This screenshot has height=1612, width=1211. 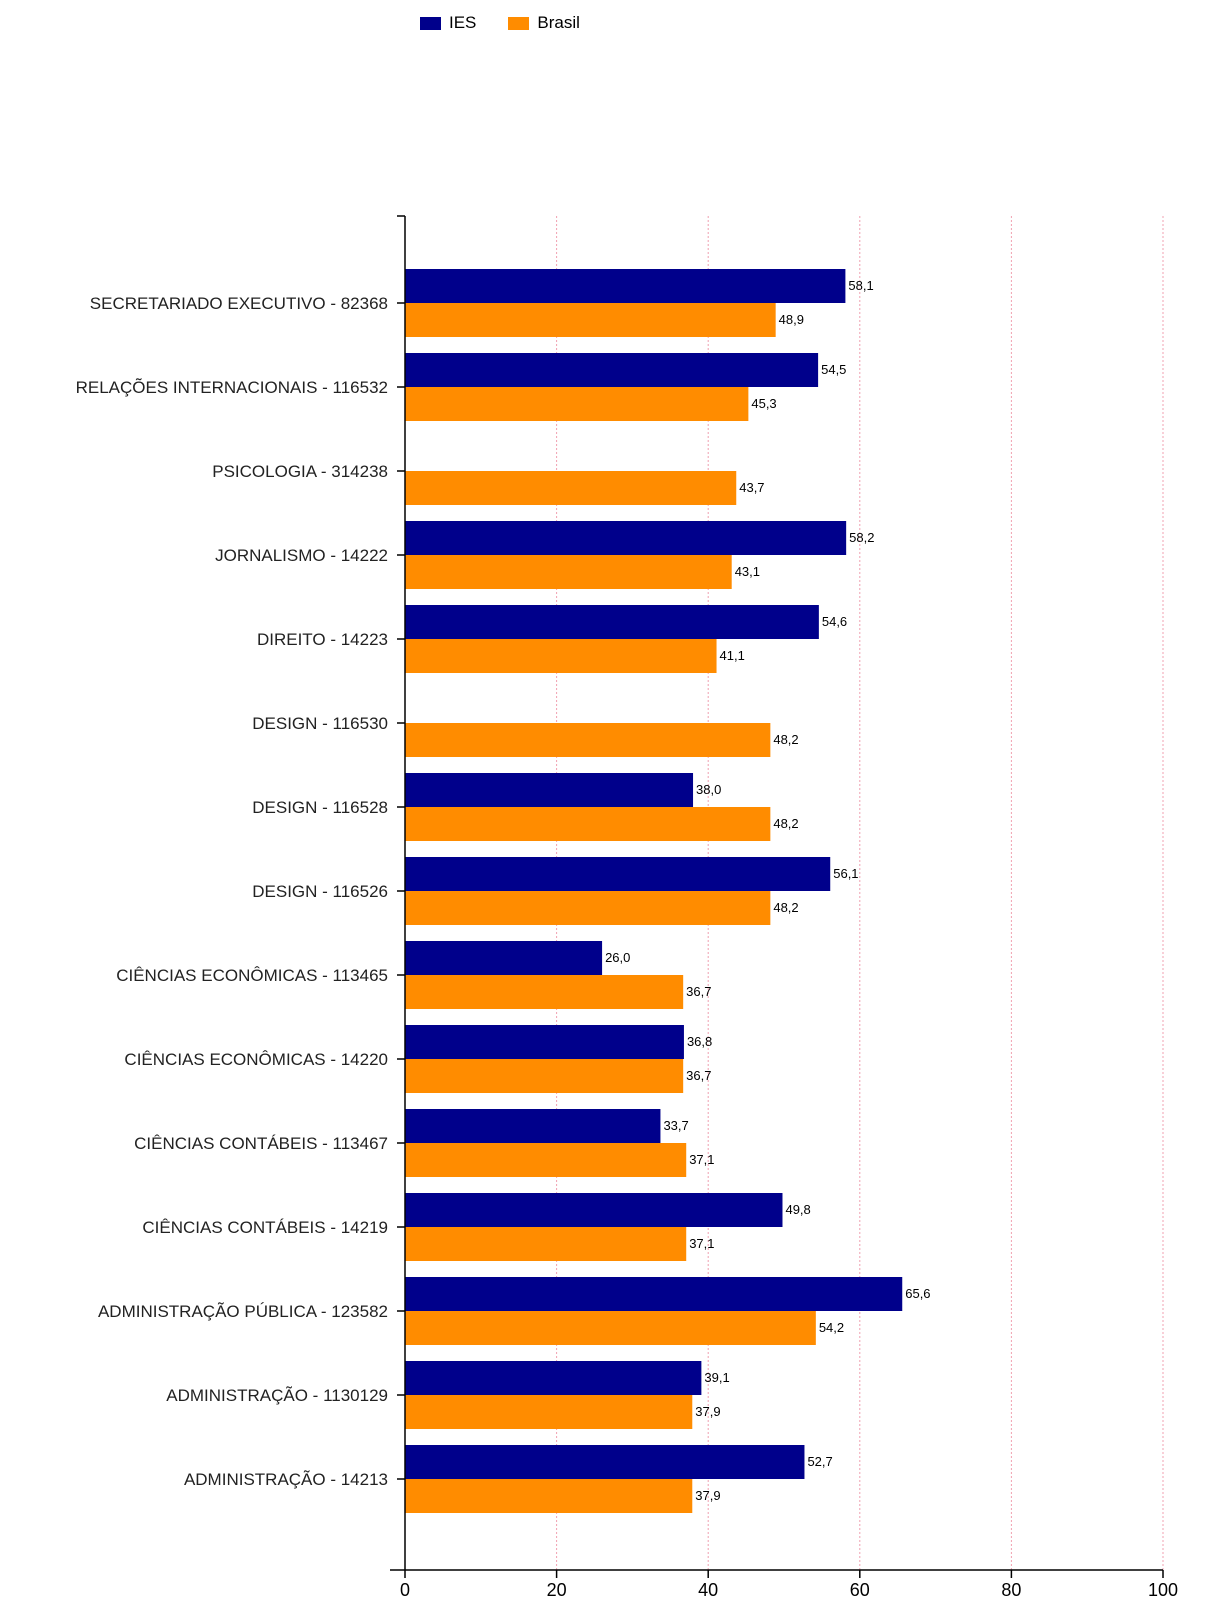 I want to click on legend-item-brasil: Brasil, so click(x=544, y=23).